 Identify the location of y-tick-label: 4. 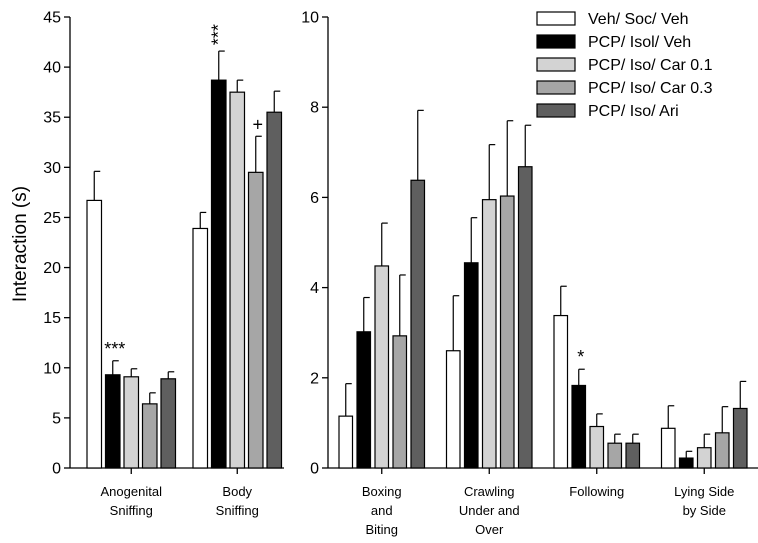
(314, 288).